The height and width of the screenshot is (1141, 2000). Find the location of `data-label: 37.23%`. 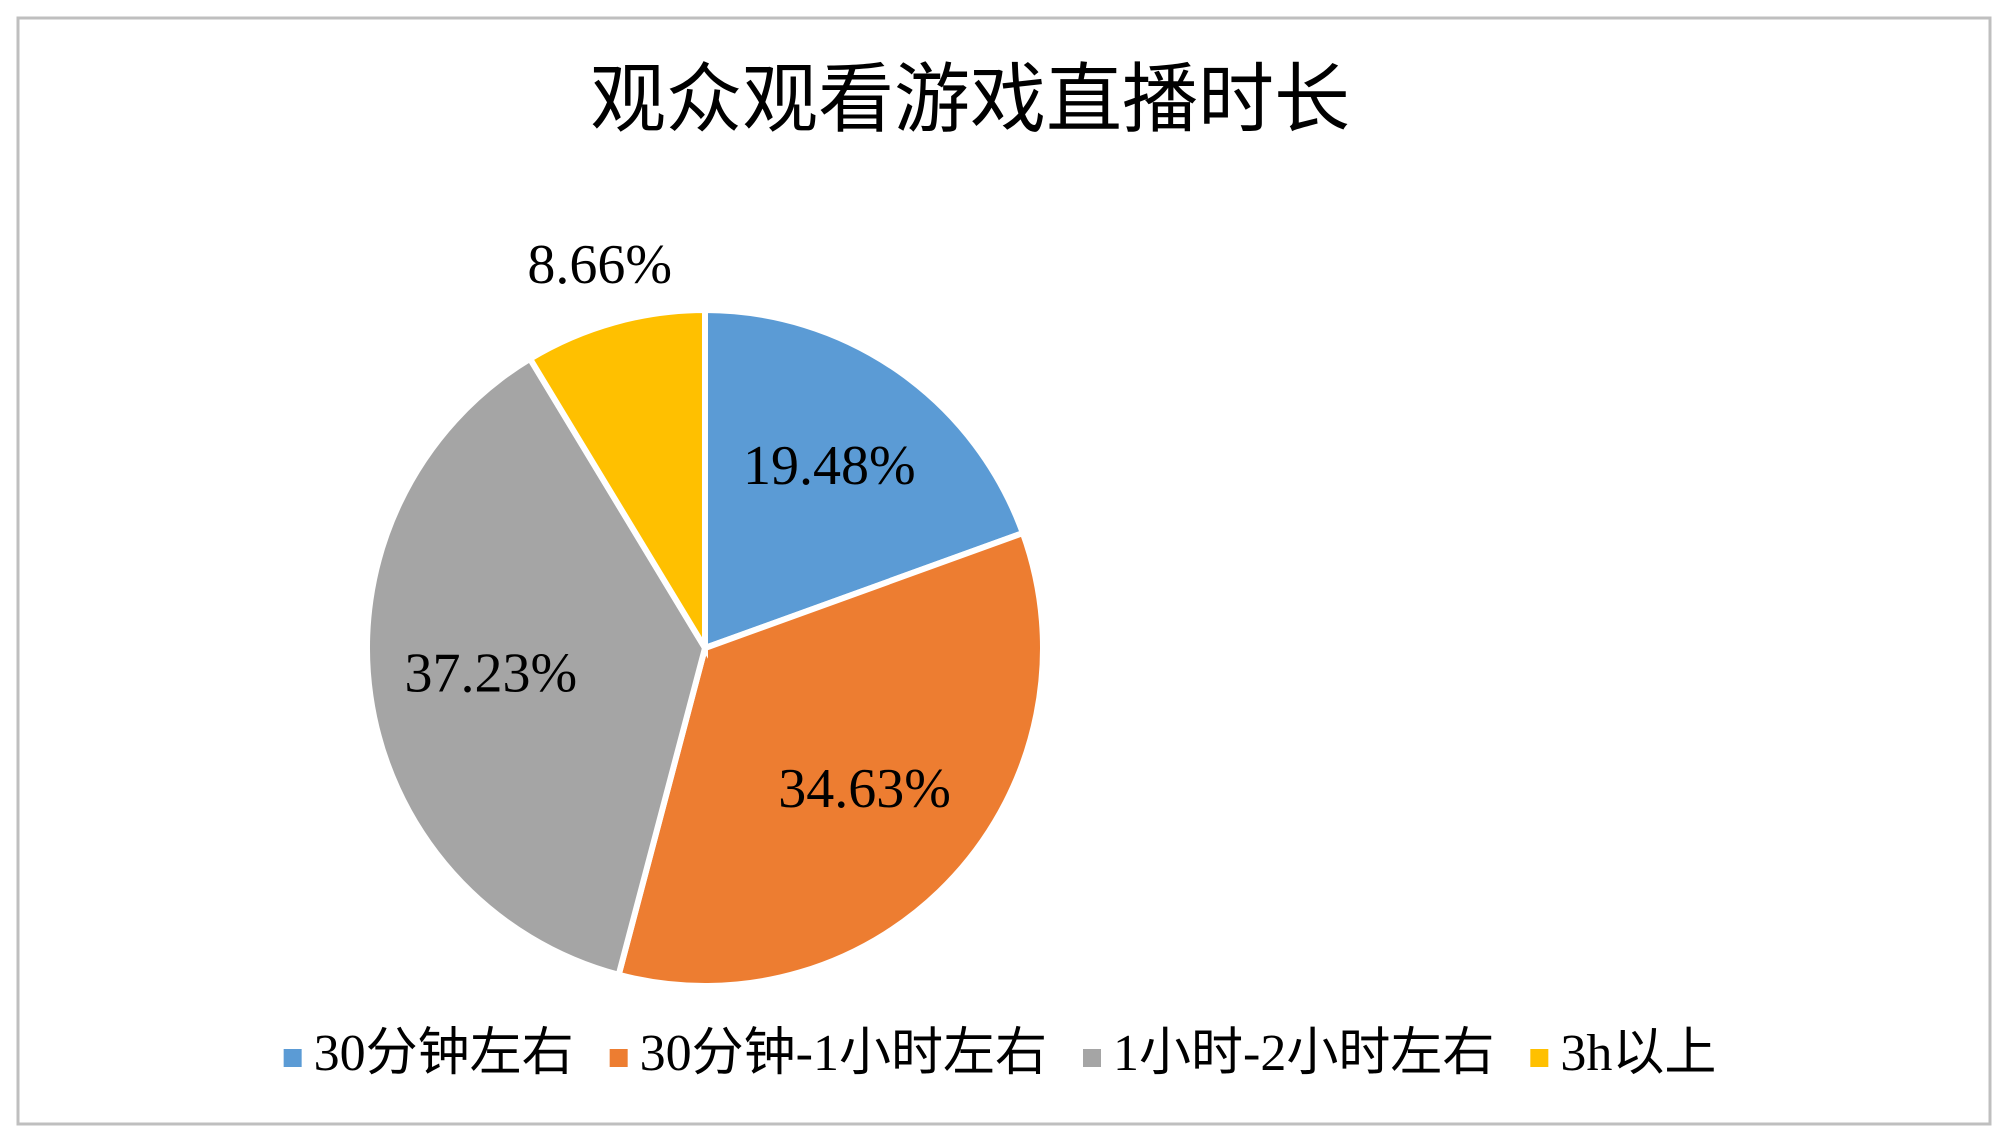

data-label: 37.23% is located at coordinates (491, 674).